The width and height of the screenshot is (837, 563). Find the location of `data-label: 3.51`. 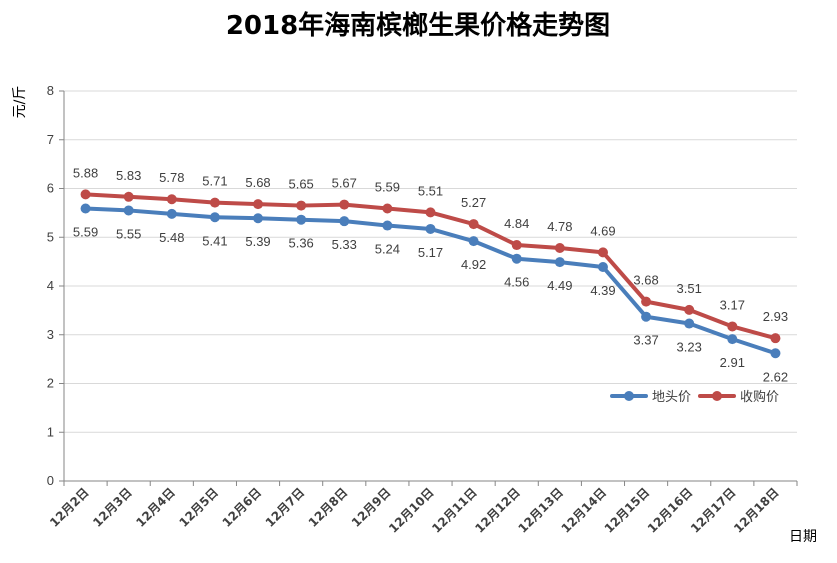

data-label: 3.51 is located at coordinates (689, 288).